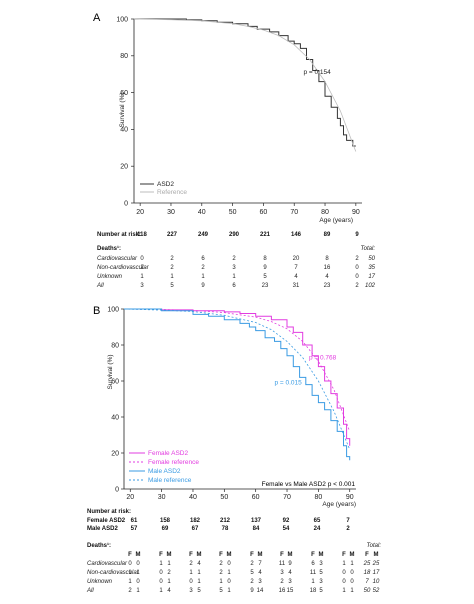 Image resolution: width=474 pixels, height=604 pixels. What do you see at coordinates (203, 286) in the screenshot?
I see `deaths-value: 9` at bounding box center [203, 286].